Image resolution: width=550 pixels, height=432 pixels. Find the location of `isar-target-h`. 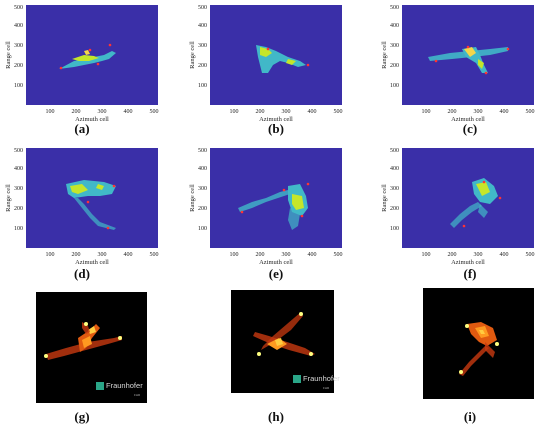

isar-target-h is located at coordinates (284, 334).